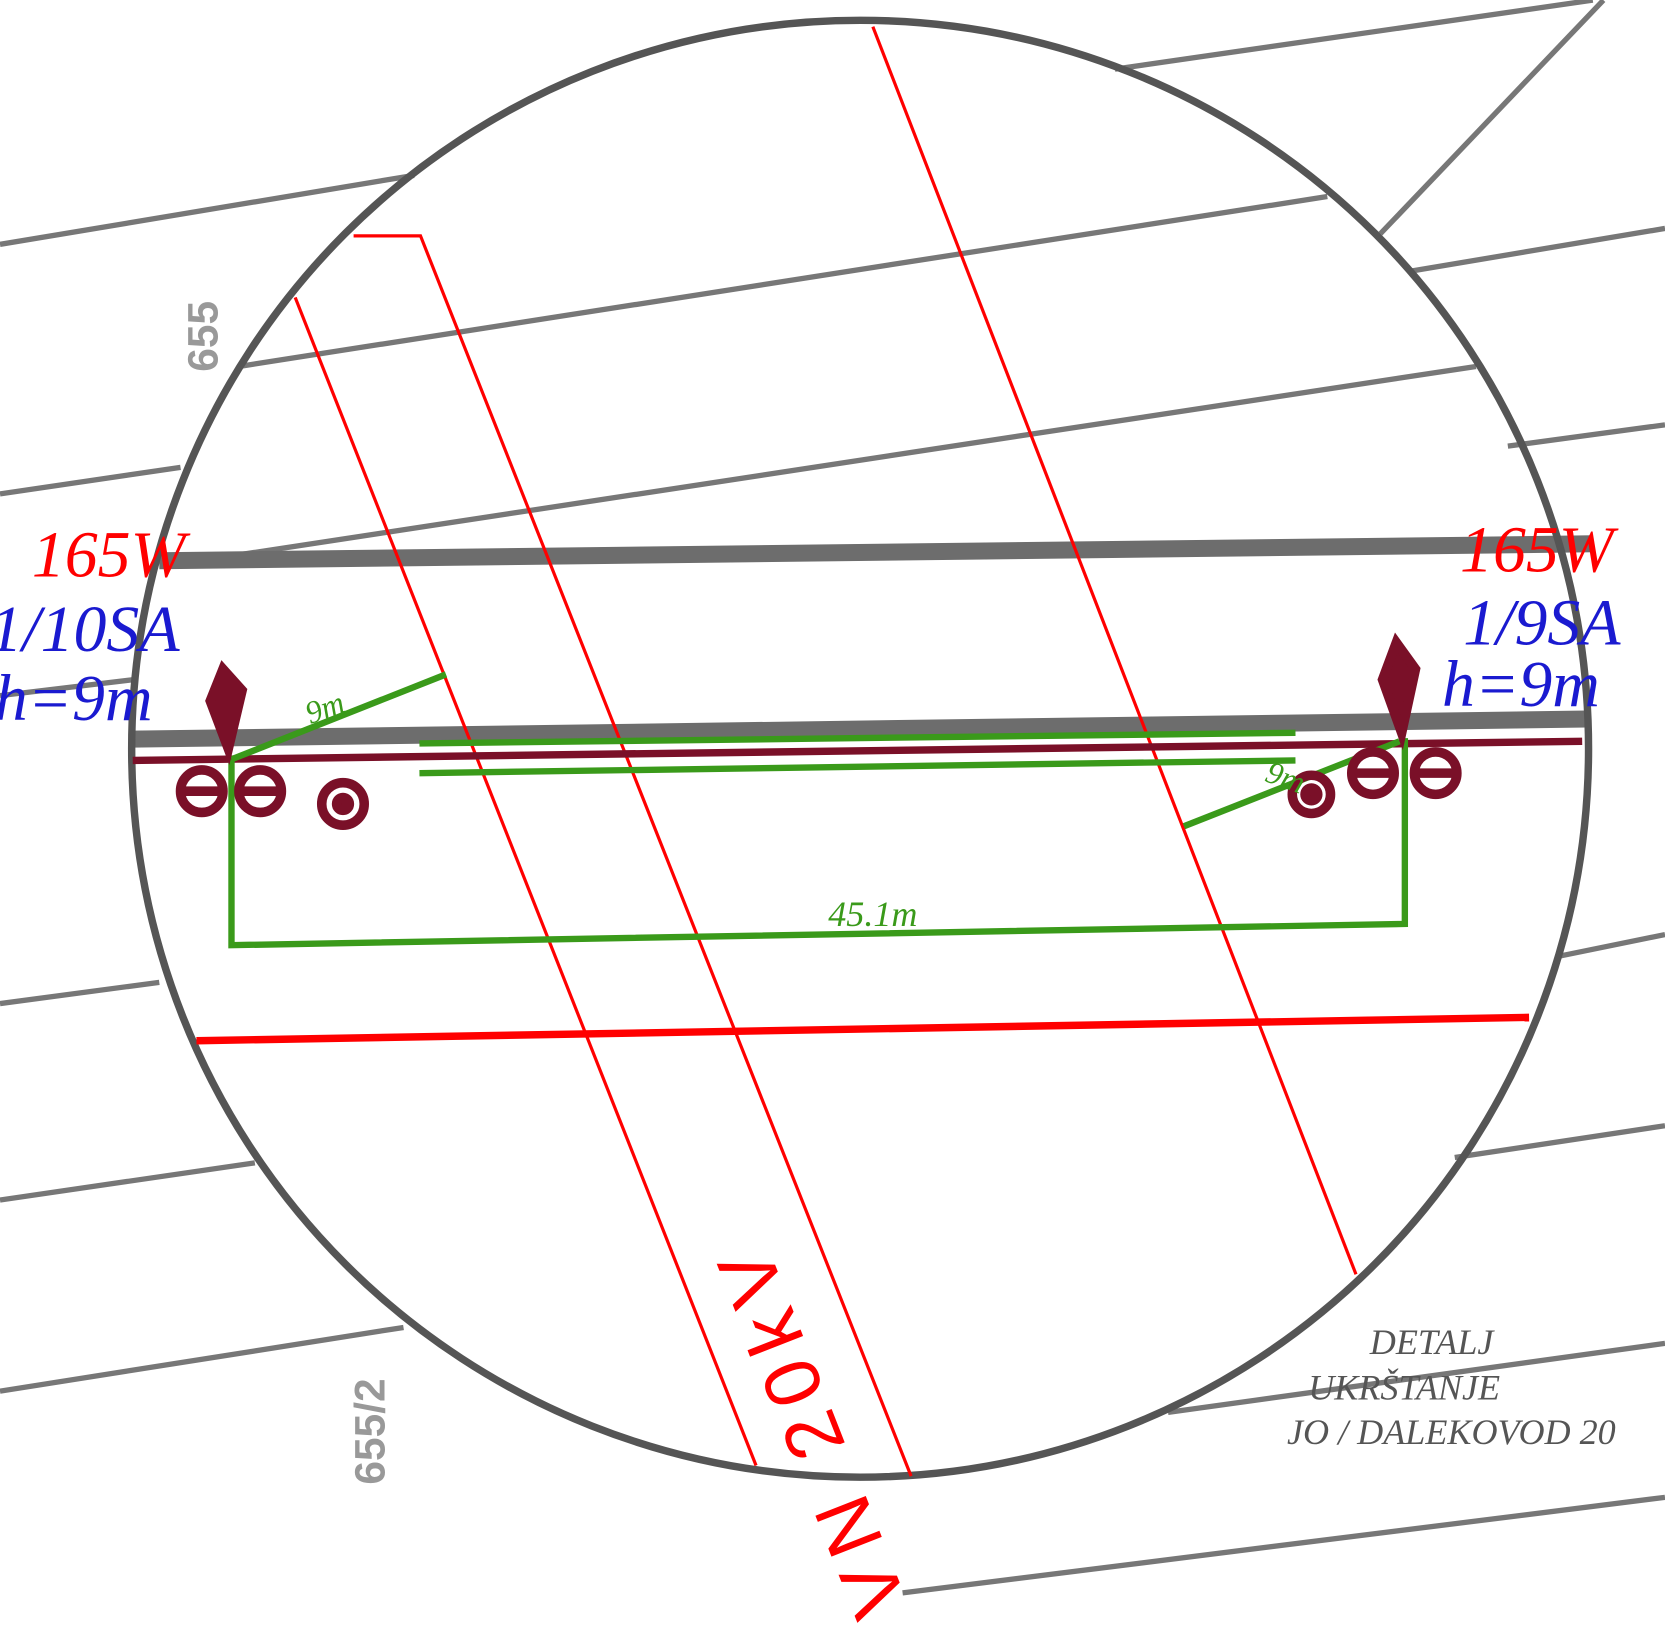  Describe the element at coordinates (203, 336) in the screenshot. I see `parcel-label: 655` at that location.